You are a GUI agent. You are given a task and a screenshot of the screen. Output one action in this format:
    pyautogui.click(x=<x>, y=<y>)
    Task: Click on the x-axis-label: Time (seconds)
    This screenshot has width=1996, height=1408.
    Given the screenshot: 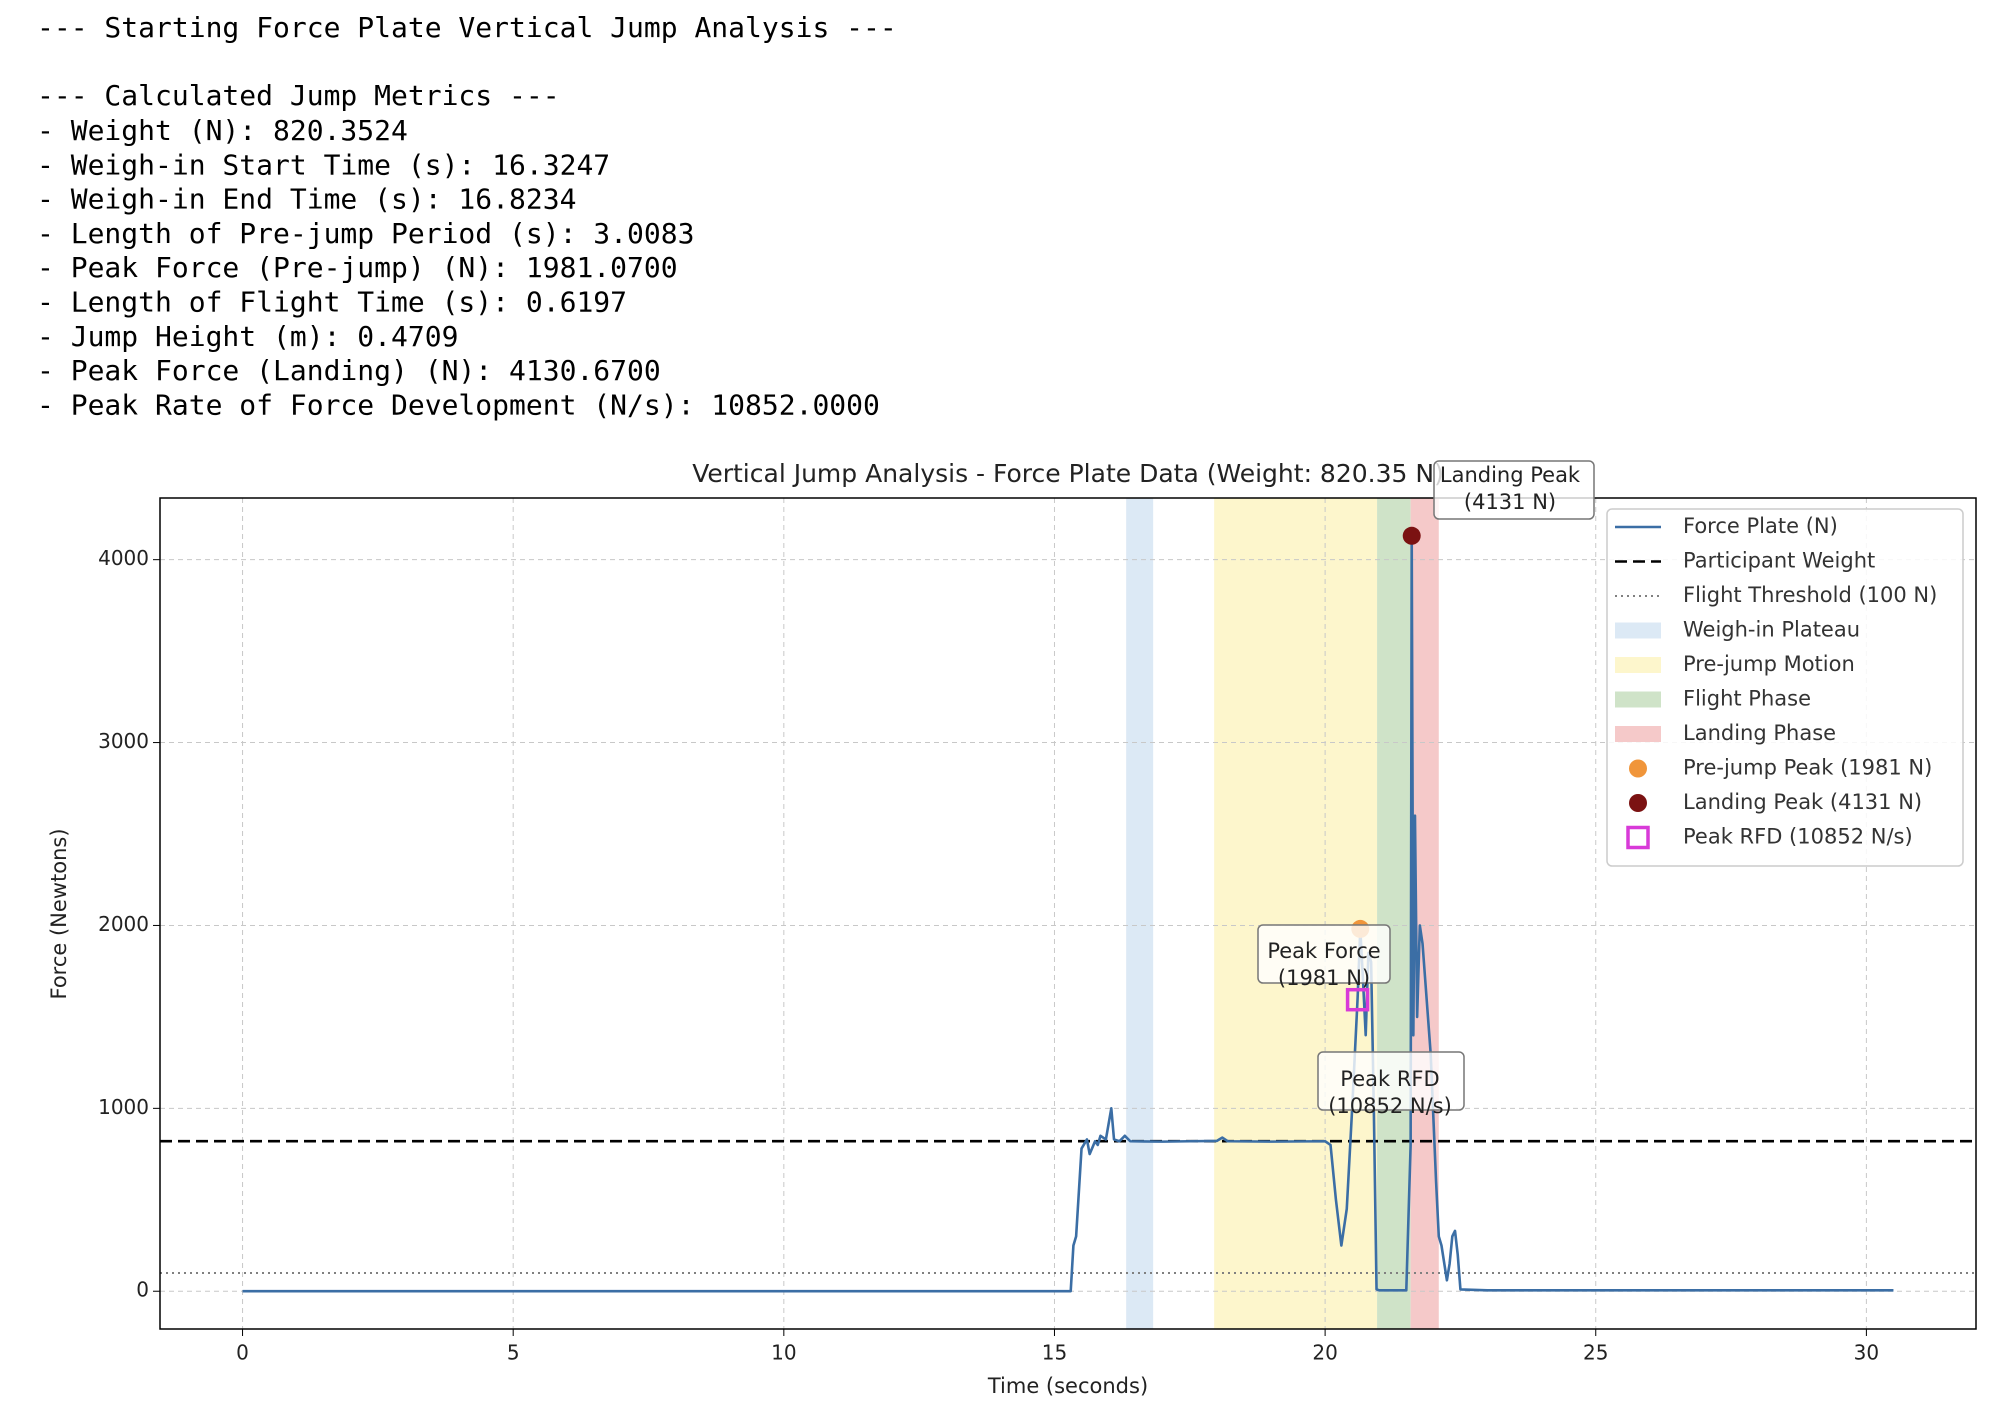 What is the action you would take?
    pyautogui.click(x=1067, y=1386)
    